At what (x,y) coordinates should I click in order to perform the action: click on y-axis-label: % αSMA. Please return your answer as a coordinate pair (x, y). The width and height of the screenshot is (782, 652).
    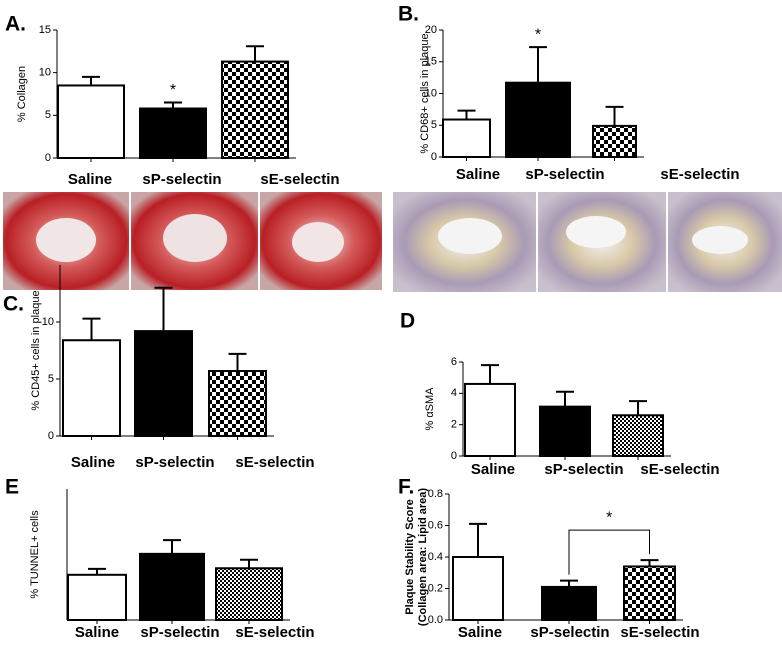
    Looking at the image, I should click on (430, 409).